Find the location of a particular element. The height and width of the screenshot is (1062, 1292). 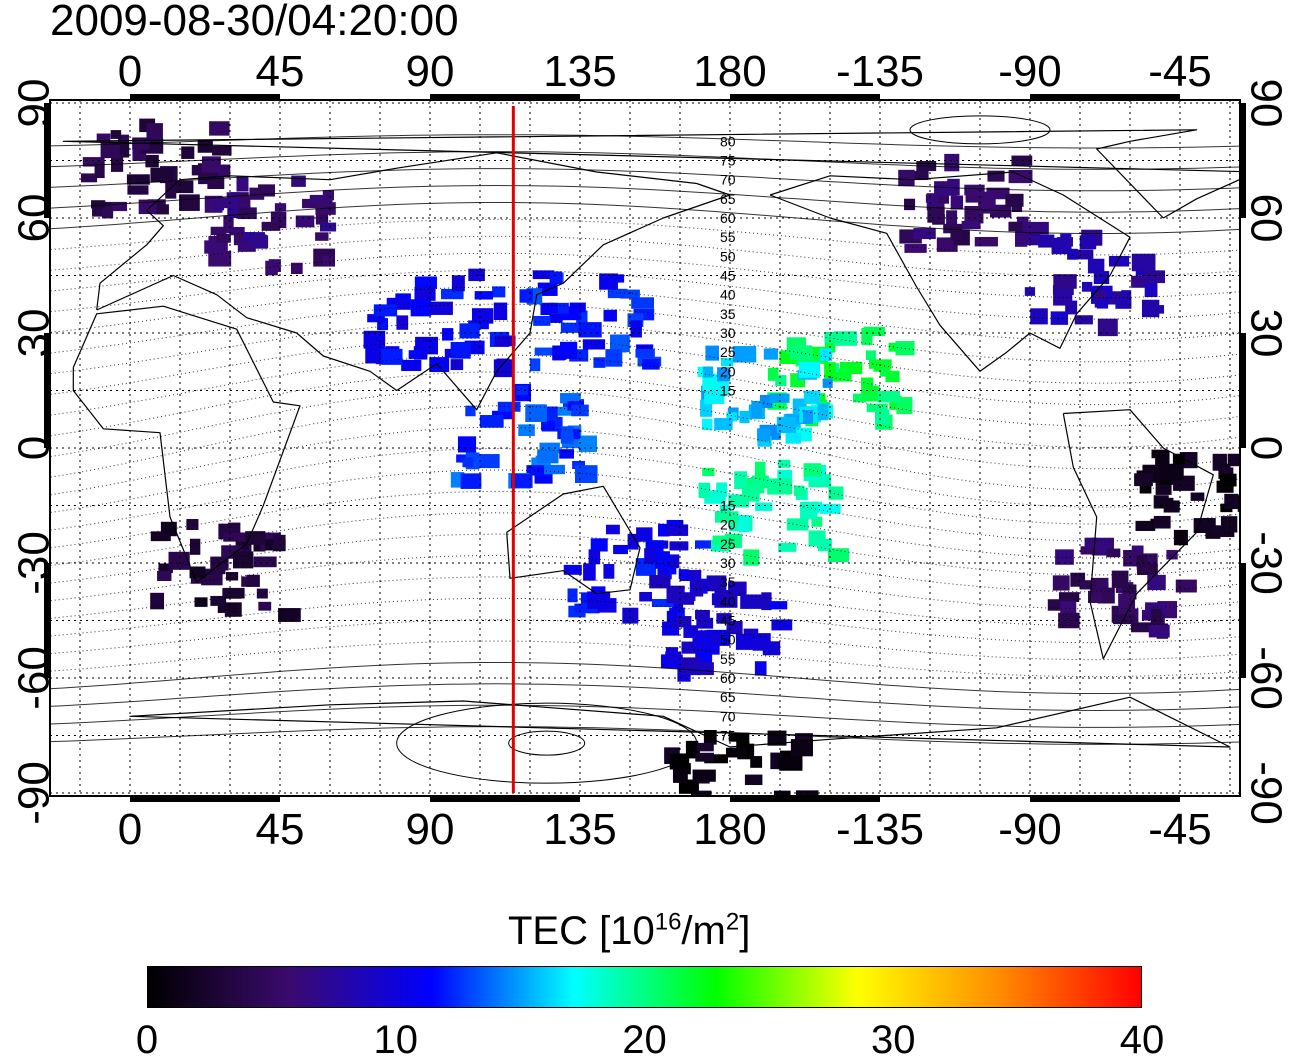

contour-label: 25 is located at coordinates (728, 544).